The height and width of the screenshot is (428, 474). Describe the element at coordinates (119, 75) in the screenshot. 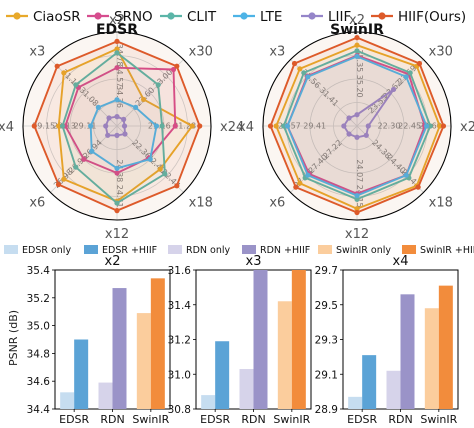

I see `radar-tick-label: 34.57` at that location.